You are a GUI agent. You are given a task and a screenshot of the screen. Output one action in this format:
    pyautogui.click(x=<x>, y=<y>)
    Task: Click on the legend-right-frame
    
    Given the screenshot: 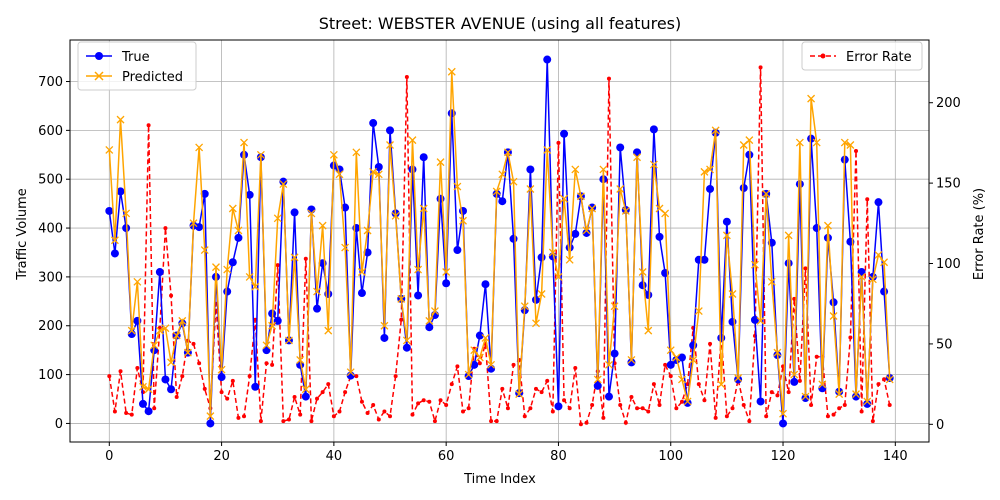 What is the action you would take?
    pyautogui.click(x=862, y=56)
    